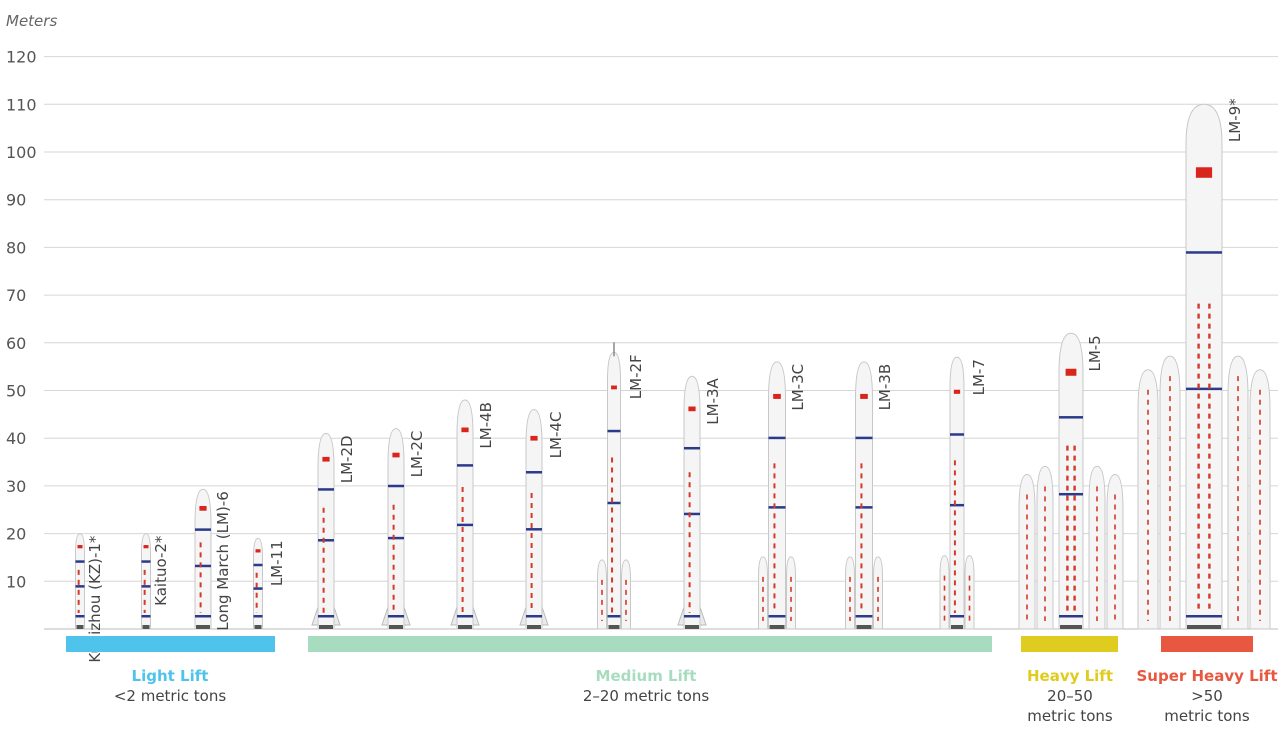  What do you see at coordinates (16, 200) in the screenshot?
I see `y-tick-label: 90` at bounding box center [16, 200].